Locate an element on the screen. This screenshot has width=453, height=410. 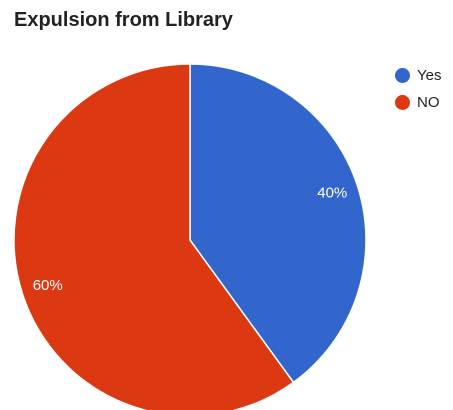
legend-item-yes: Yes is located at coordinates (418, 75).